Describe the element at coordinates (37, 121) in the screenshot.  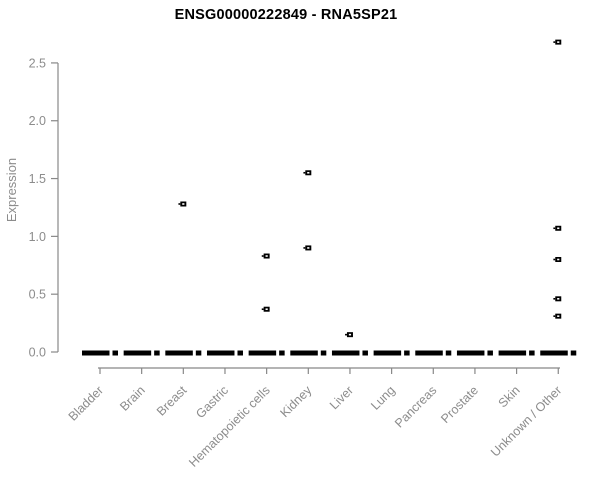
I see `y-tick-label: 2.0` at that location.